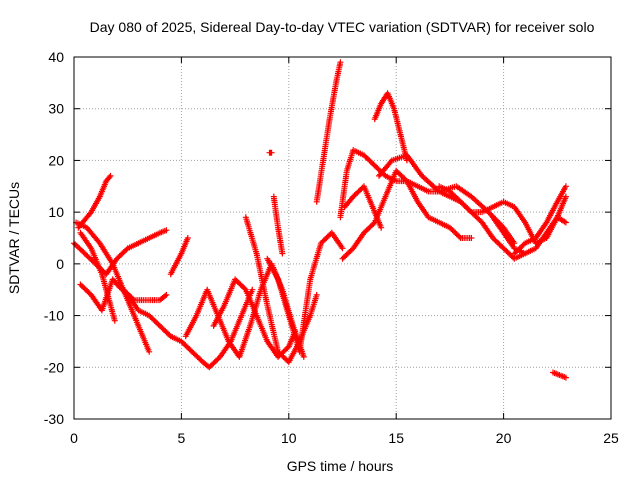 The image size is (640, 480). What do you see at coordinates (340, 466) in the screenshot?
I see `x-axis-label: GPS time / hours` at bounding box center [340, 466].